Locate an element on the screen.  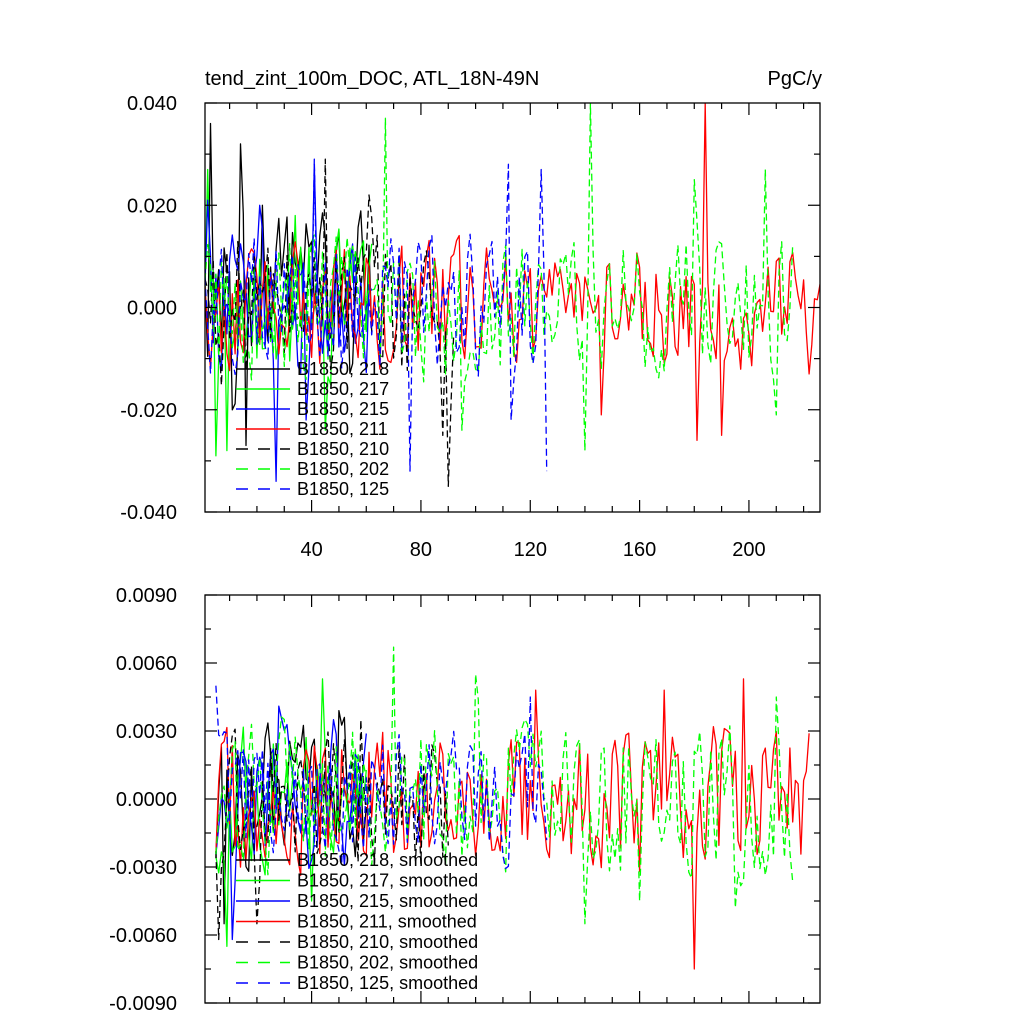
y-tick-label: -0.0090 is located at coordinates (143, 1004).